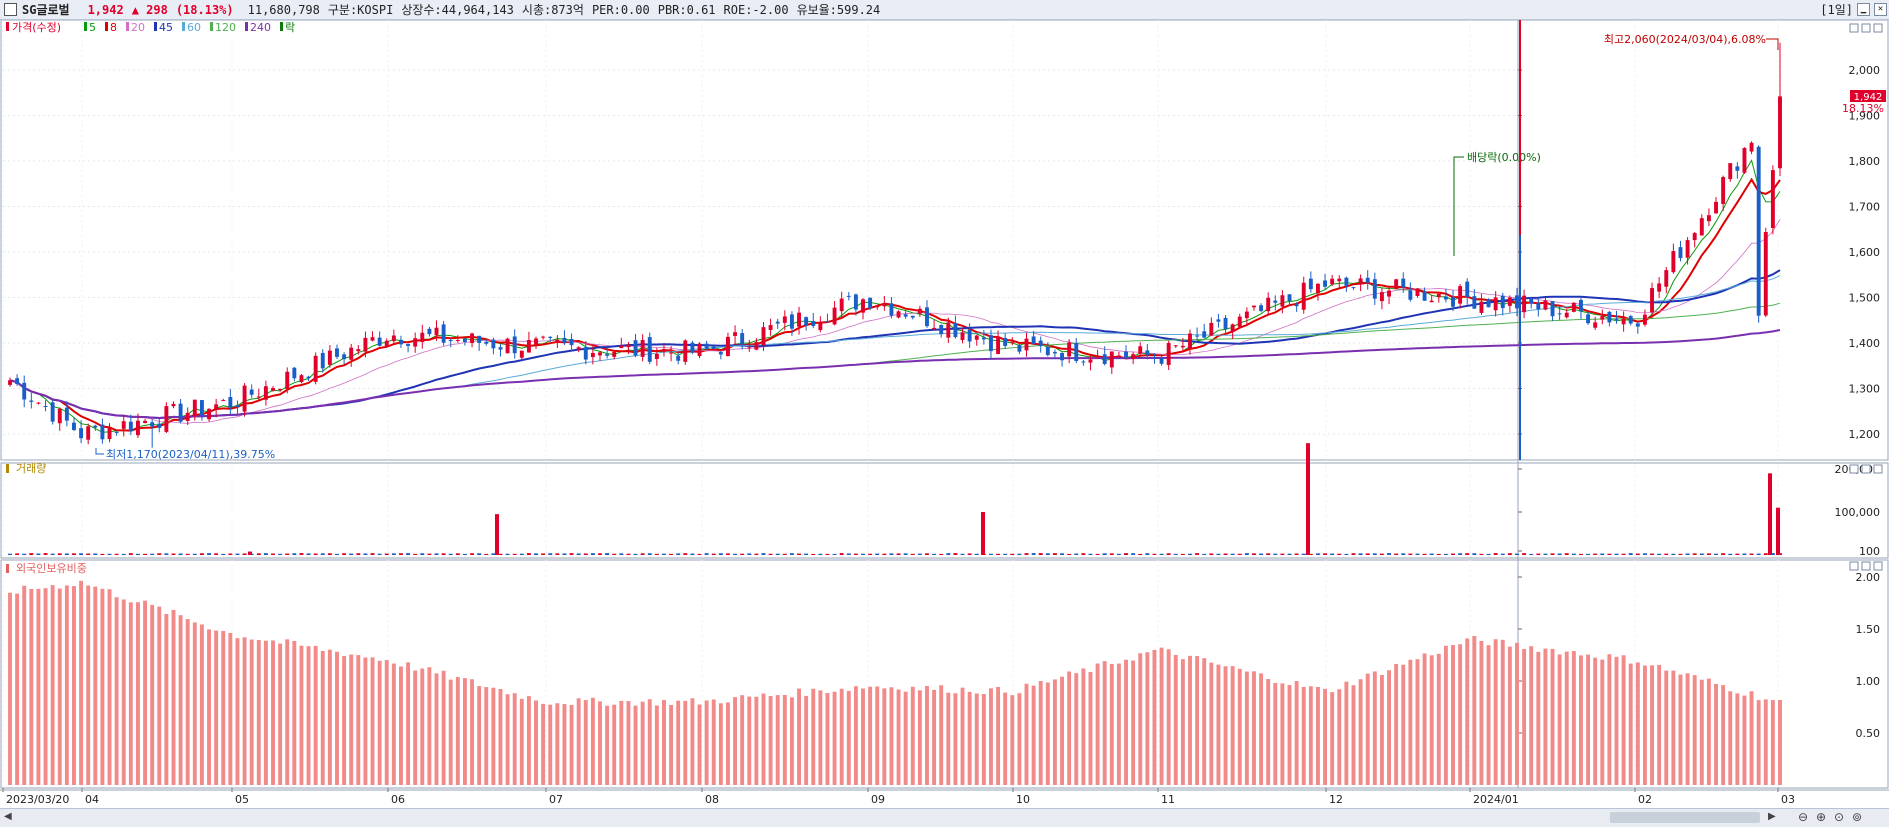 This screenshot has height=827, width=1889. What do you see at coordinates (944, 510) in the screenshot?
I see `volume-panel` at bounding box center [944, 510].